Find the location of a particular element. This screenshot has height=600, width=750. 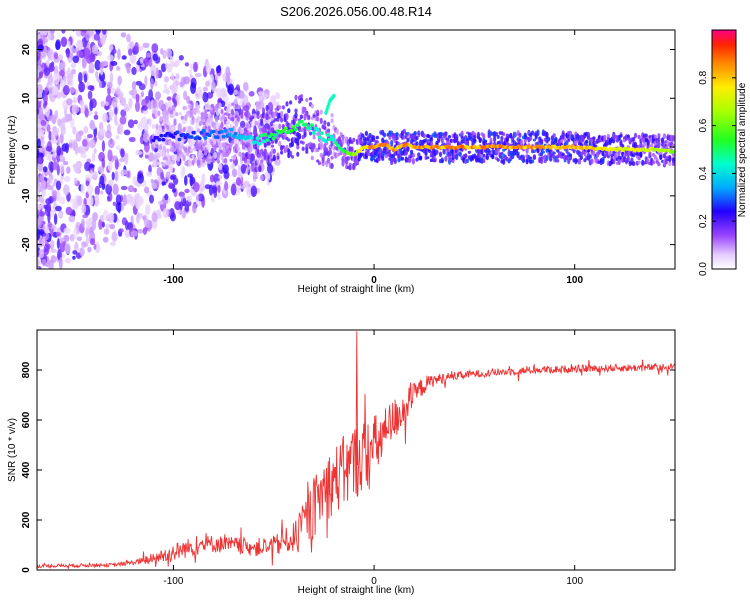

y-tick-label: 0 is located at coordinates (26, 570).